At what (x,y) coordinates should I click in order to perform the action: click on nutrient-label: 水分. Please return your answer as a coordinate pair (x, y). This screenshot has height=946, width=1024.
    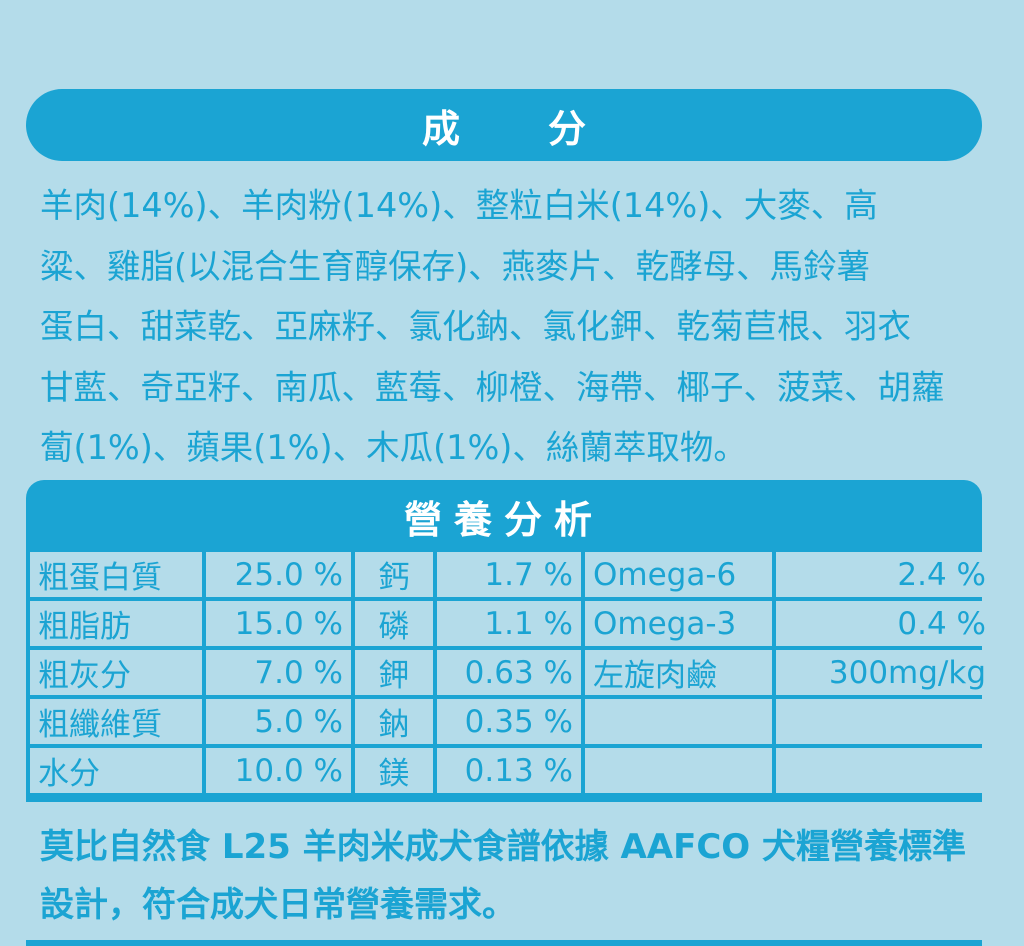
    Looking at the image, I should click on (116, 770).